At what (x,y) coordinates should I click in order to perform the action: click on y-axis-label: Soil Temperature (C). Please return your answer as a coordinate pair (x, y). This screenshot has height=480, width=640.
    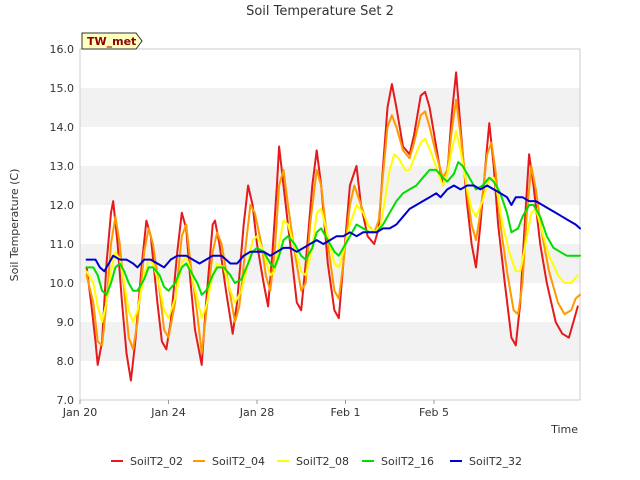
    Looking at the image, I should click on (14, 225).